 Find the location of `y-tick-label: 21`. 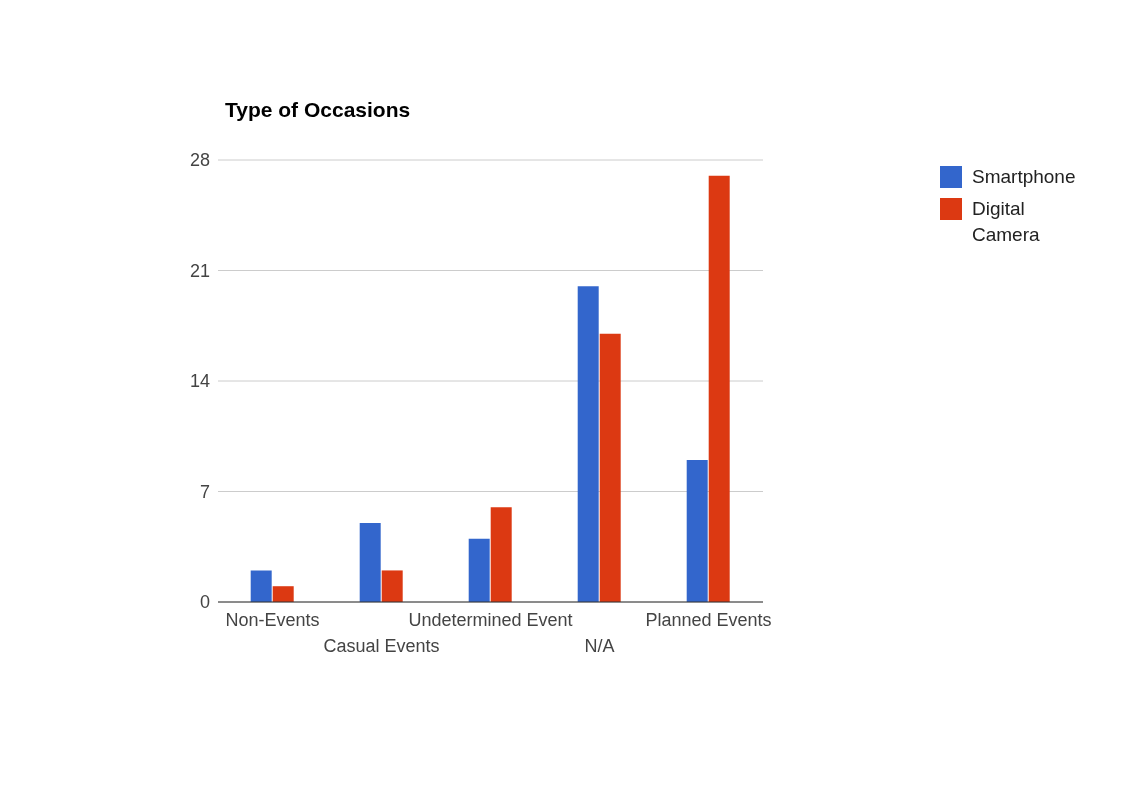

y-tick-label: 21 is located at coordinates (199, 270).